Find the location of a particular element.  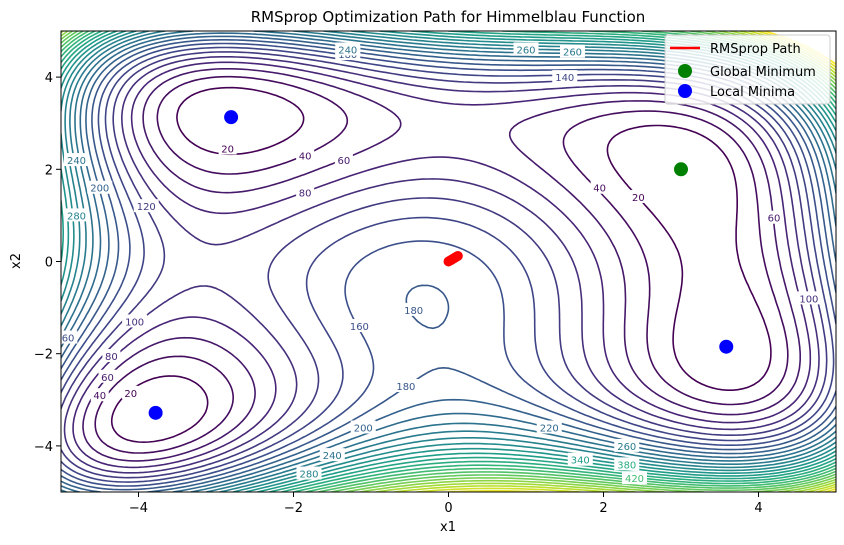

x-axis-label: x1 is located at coordinates (448, 527).